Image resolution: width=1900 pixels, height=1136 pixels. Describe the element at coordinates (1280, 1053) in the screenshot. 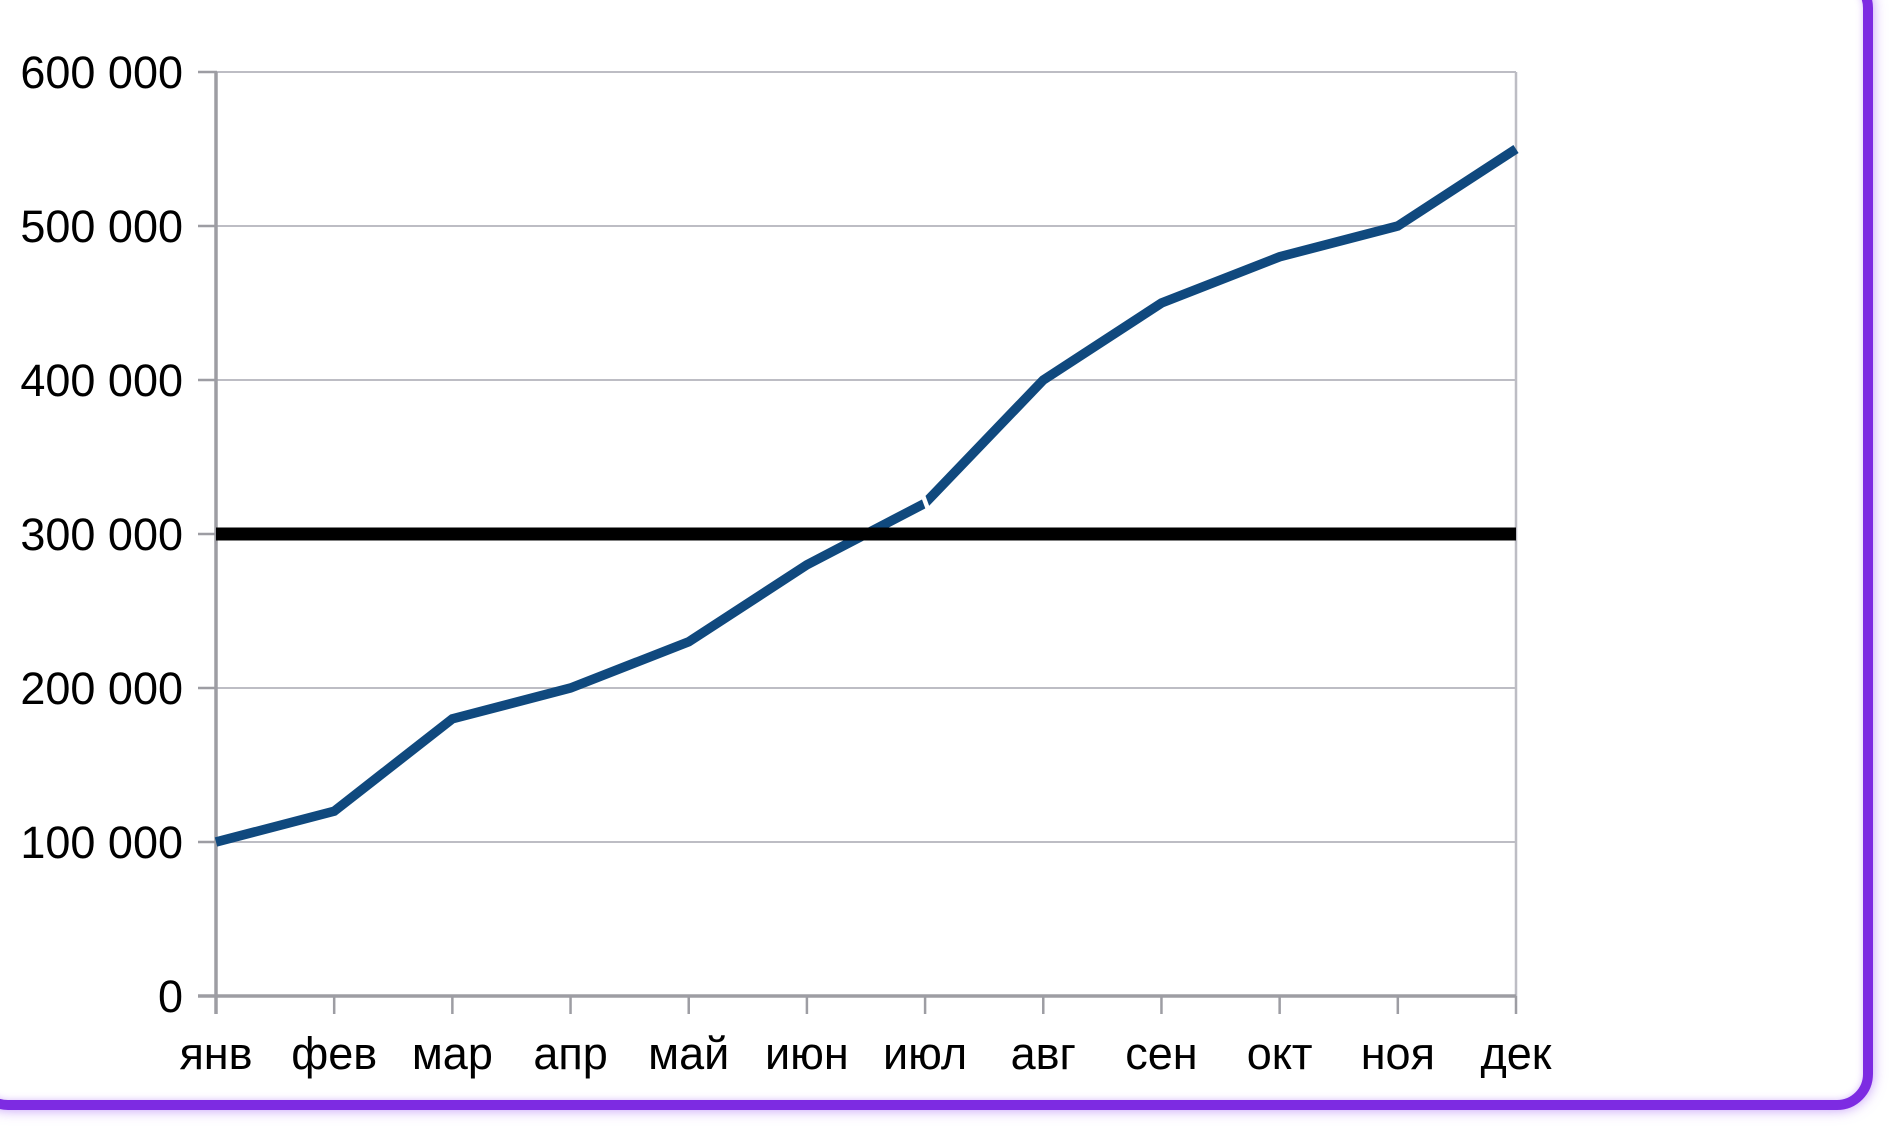

I see `x-tick-label: окт` at that location.